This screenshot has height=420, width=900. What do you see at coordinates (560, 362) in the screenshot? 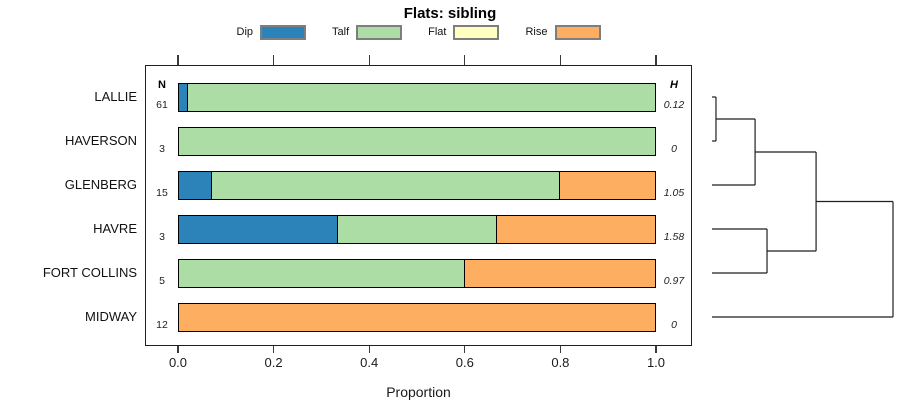
I see `x-axis-tick-label: 0.8` at bounding box center [560, 362].